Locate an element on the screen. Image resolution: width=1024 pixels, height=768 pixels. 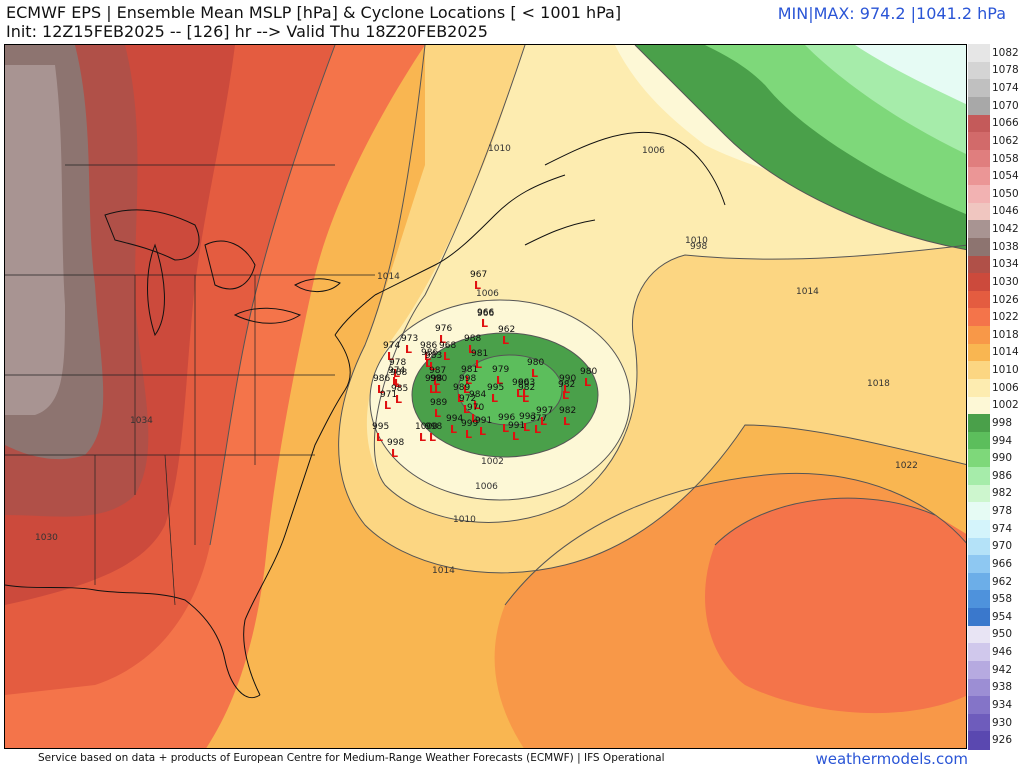
band-994-low is located at coordinates (510, 390).